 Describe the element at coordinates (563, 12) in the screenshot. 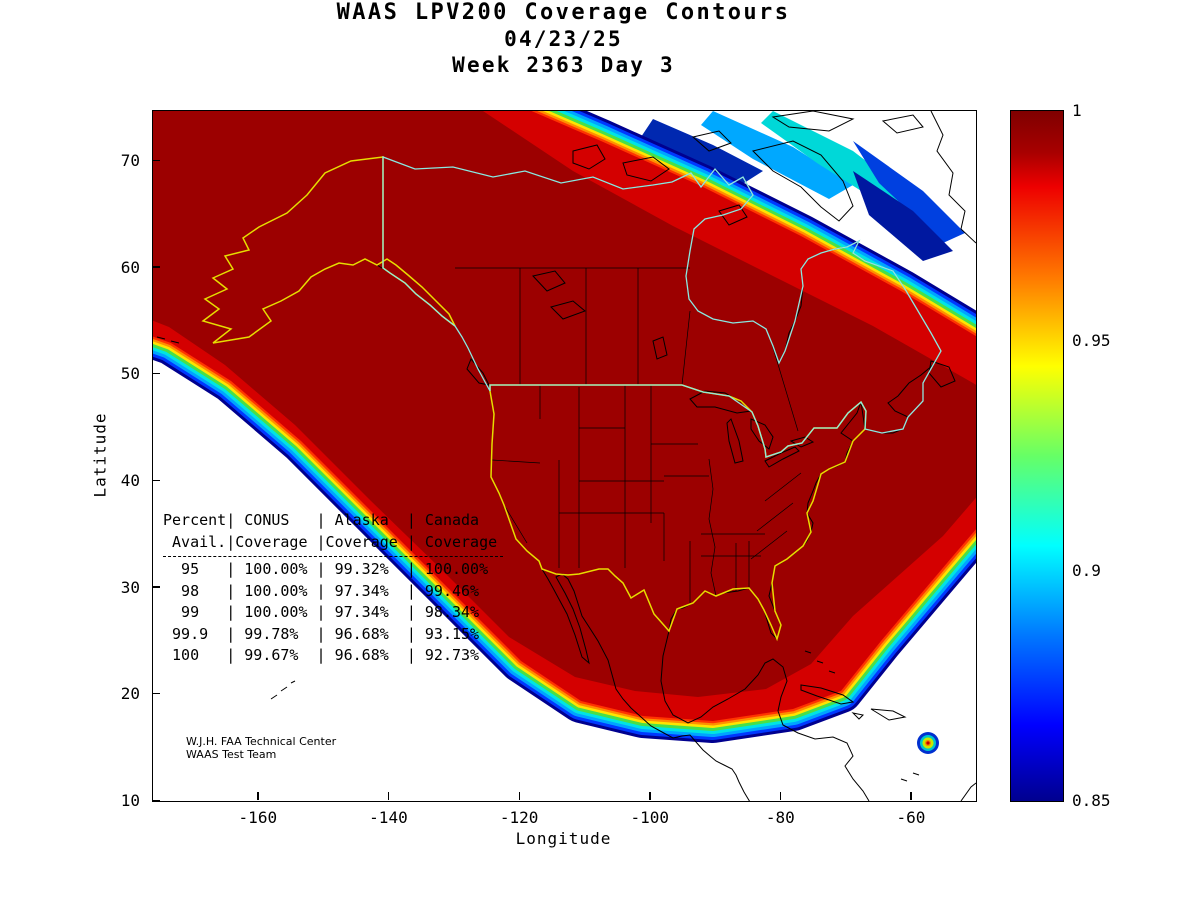

I see `chart-title: WAAS LPV200 Coverage Contours` at that location.